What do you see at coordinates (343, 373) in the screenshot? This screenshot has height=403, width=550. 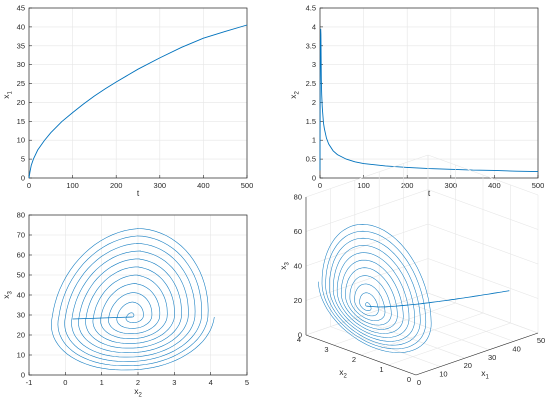 I see `x2-axis-label: x2` at bounding box center [343, 373].